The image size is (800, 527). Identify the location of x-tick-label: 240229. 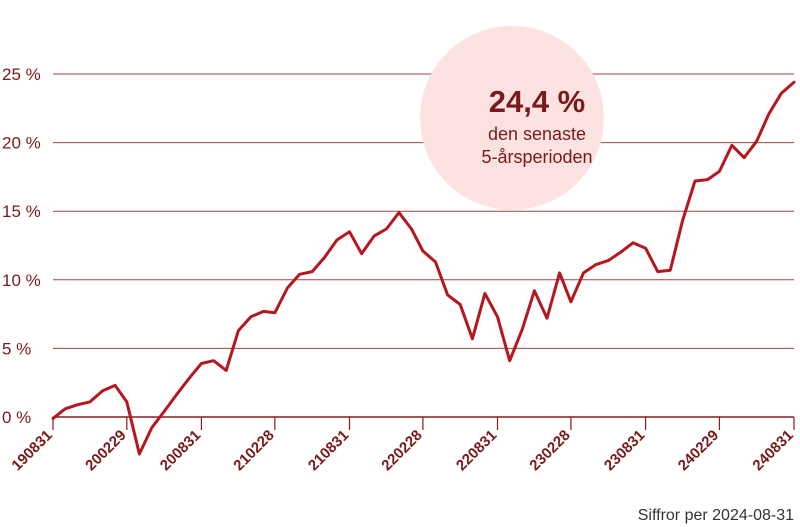
(698, 450).